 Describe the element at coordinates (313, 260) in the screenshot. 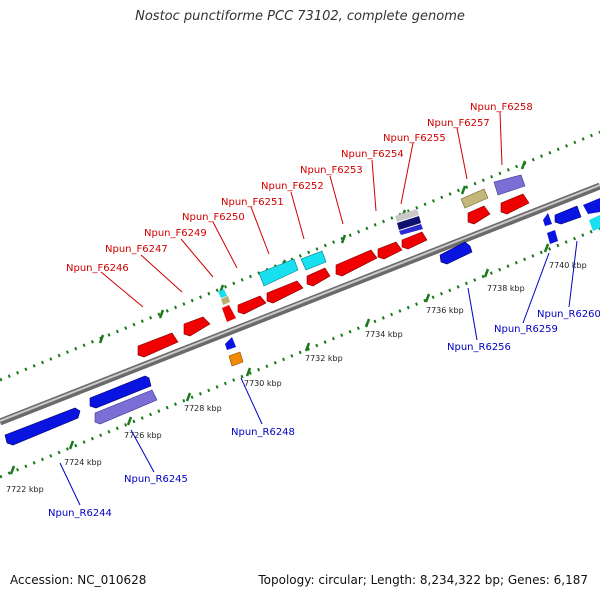

I see `gene-box-F6252` at that location.